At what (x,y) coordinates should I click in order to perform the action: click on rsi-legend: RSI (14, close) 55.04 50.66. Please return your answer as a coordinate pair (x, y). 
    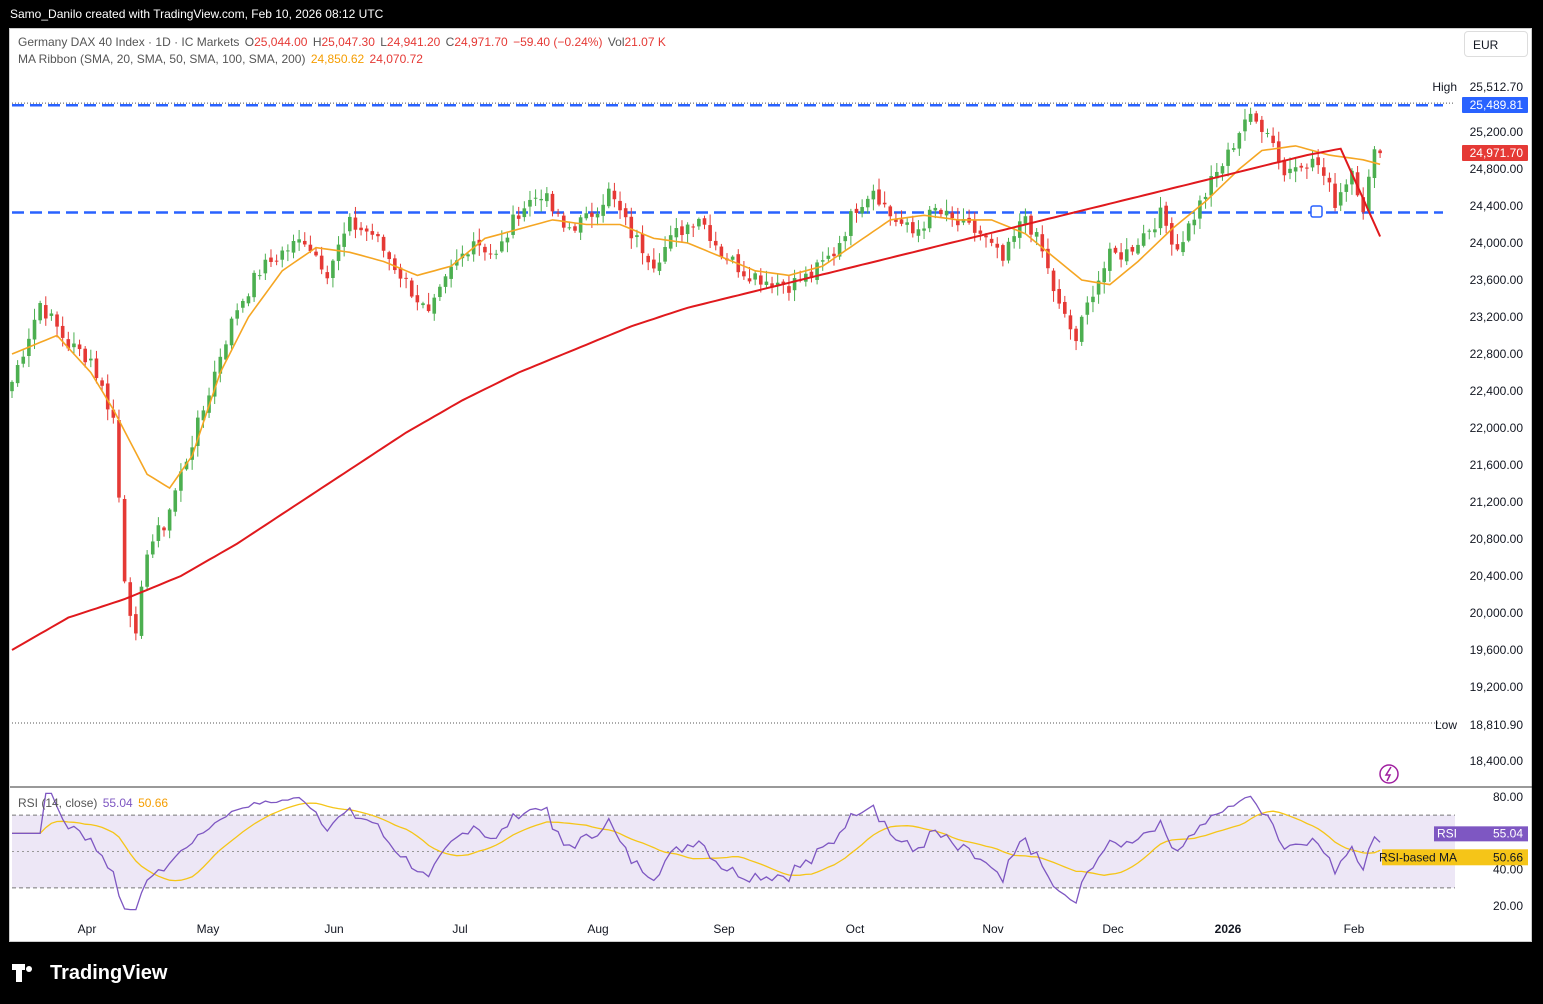
    Looking at the image, I should click on (93, 803).